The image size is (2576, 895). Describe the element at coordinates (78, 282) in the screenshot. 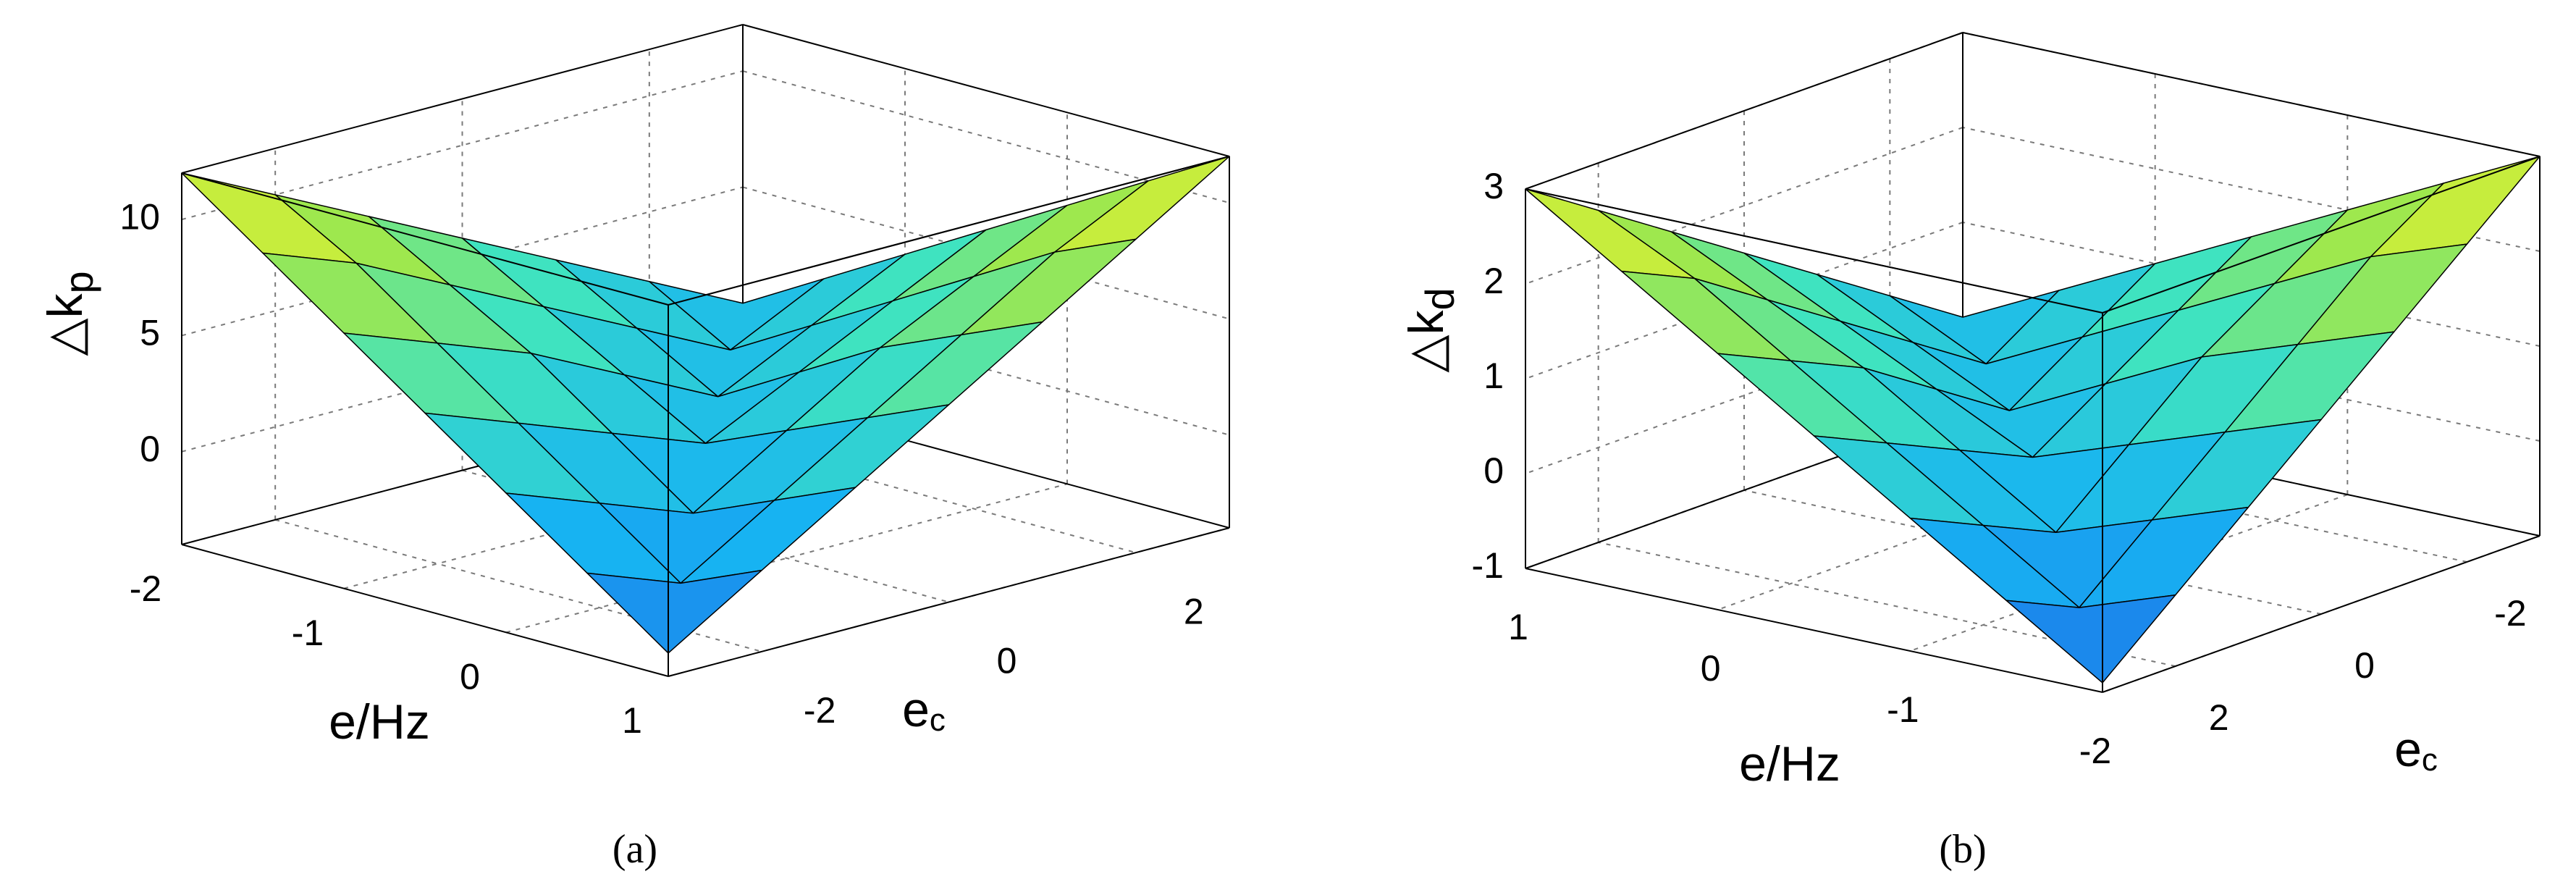

I see `z-axis-label-sub: p` at that location.